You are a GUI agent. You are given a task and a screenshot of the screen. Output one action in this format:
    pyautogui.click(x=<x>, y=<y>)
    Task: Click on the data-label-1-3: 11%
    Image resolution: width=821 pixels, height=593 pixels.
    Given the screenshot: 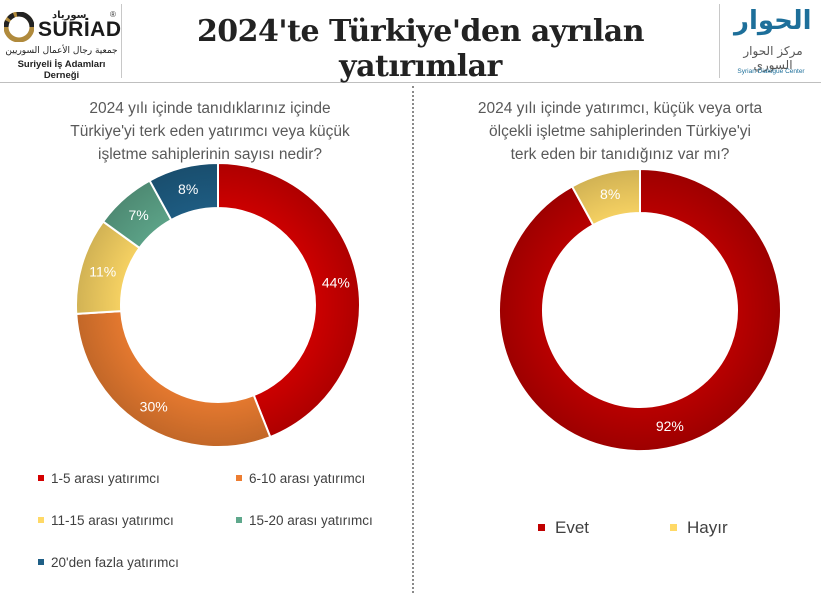 What is the action you would take?
    pyautogui.click(x=102, y=272)
    